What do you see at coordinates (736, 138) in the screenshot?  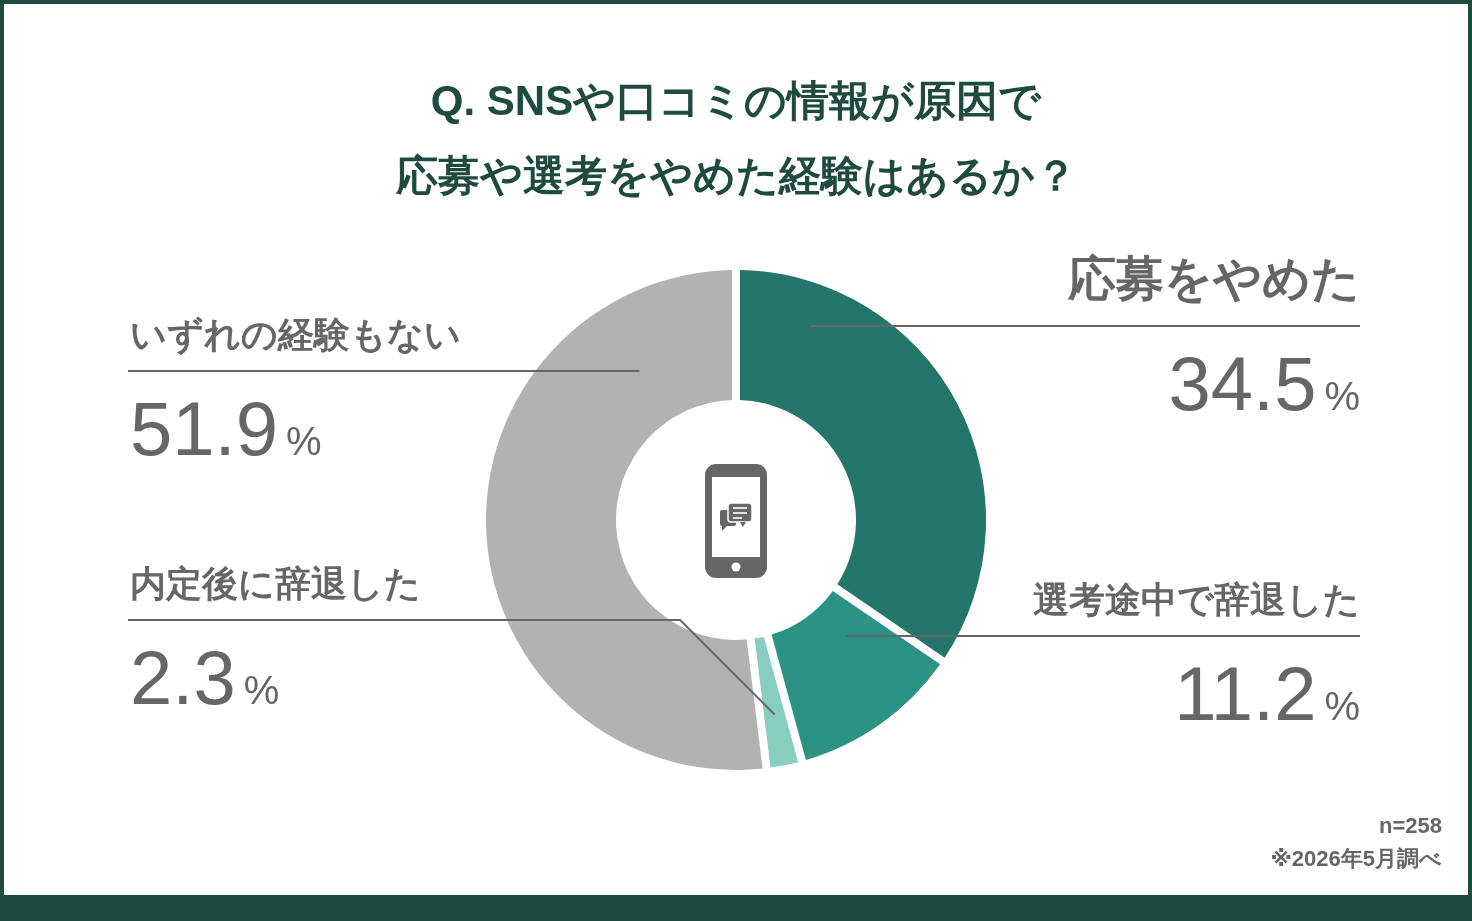 I see `title: Q. SNSや口コミの情報が原因で応募や選考をやめた経験はあるか？` at bounding box center [736, 138].